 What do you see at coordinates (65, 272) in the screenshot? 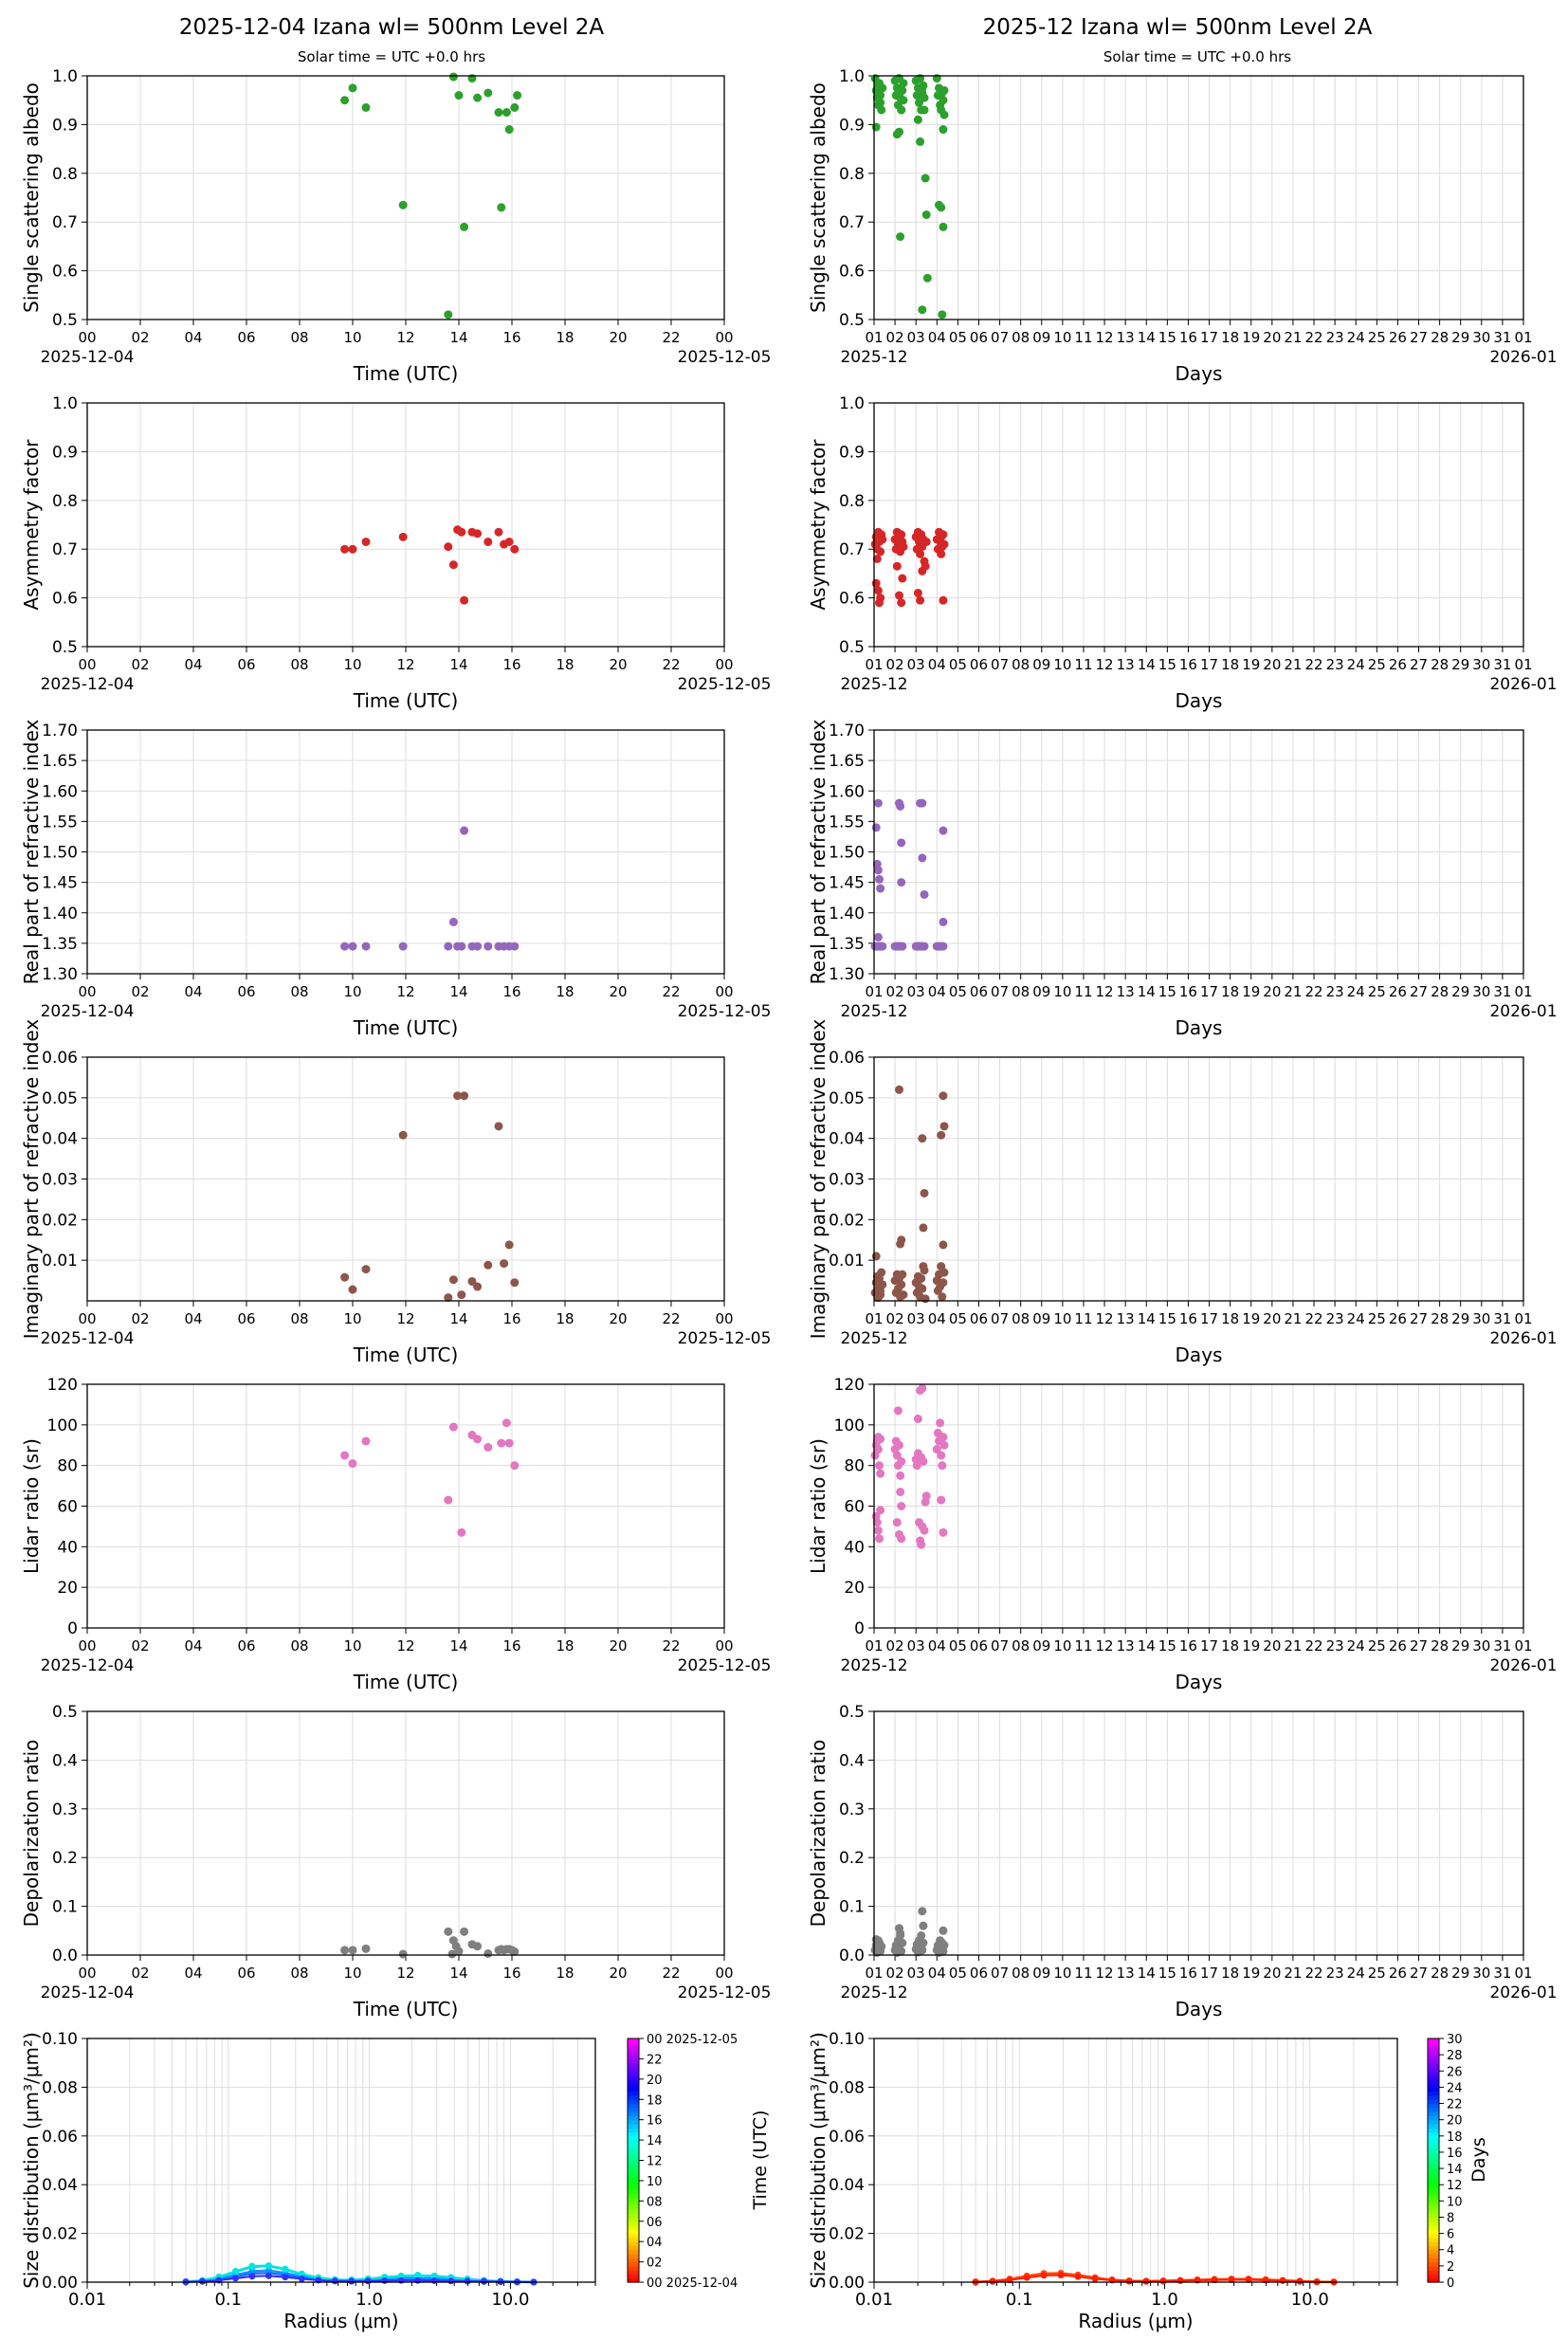
I see `y-tick-label: 0.6` at bounding box center [65, 272].